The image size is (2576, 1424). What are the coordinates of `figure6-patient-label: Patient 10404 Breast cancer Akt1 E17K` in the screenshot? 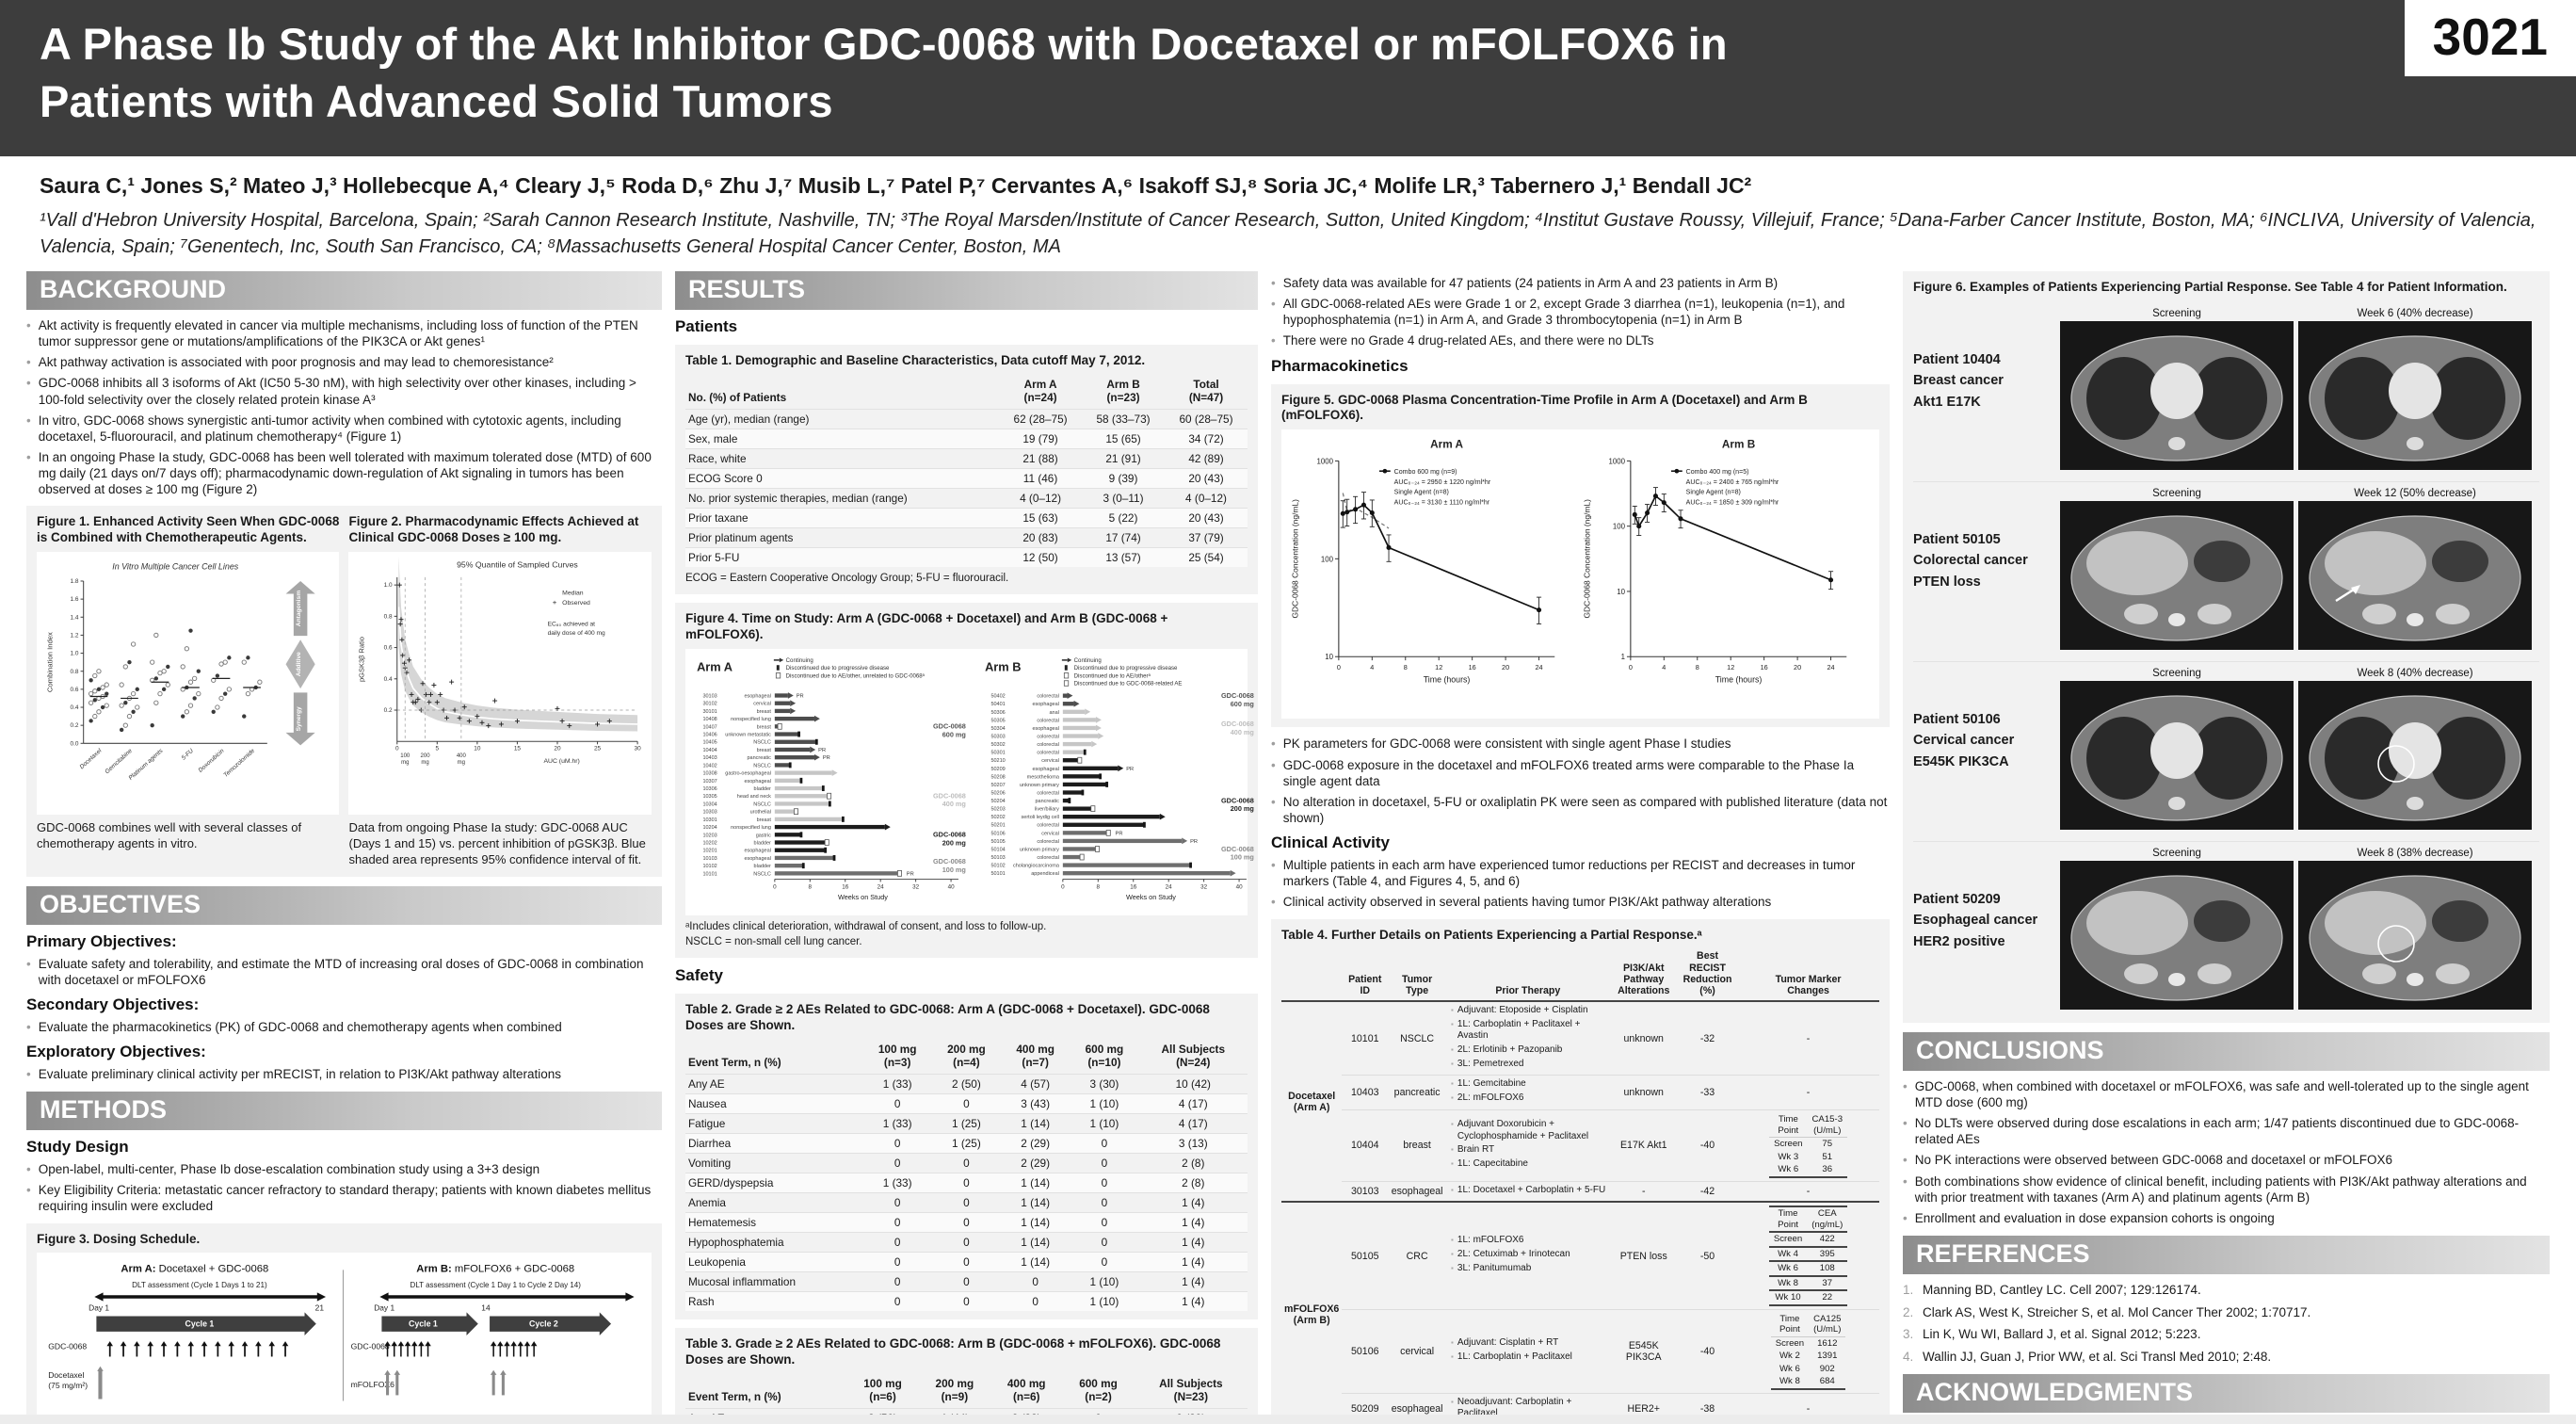 It's located at (1958, 380).